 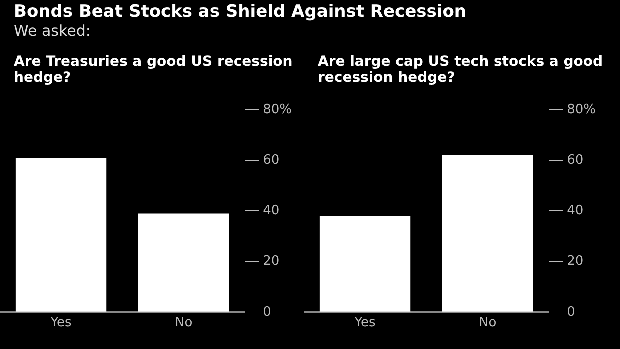 What do you see at coordinates (53, 31) in the screenshot?
I see `text: We asked:` at bounding box center [53, 31].